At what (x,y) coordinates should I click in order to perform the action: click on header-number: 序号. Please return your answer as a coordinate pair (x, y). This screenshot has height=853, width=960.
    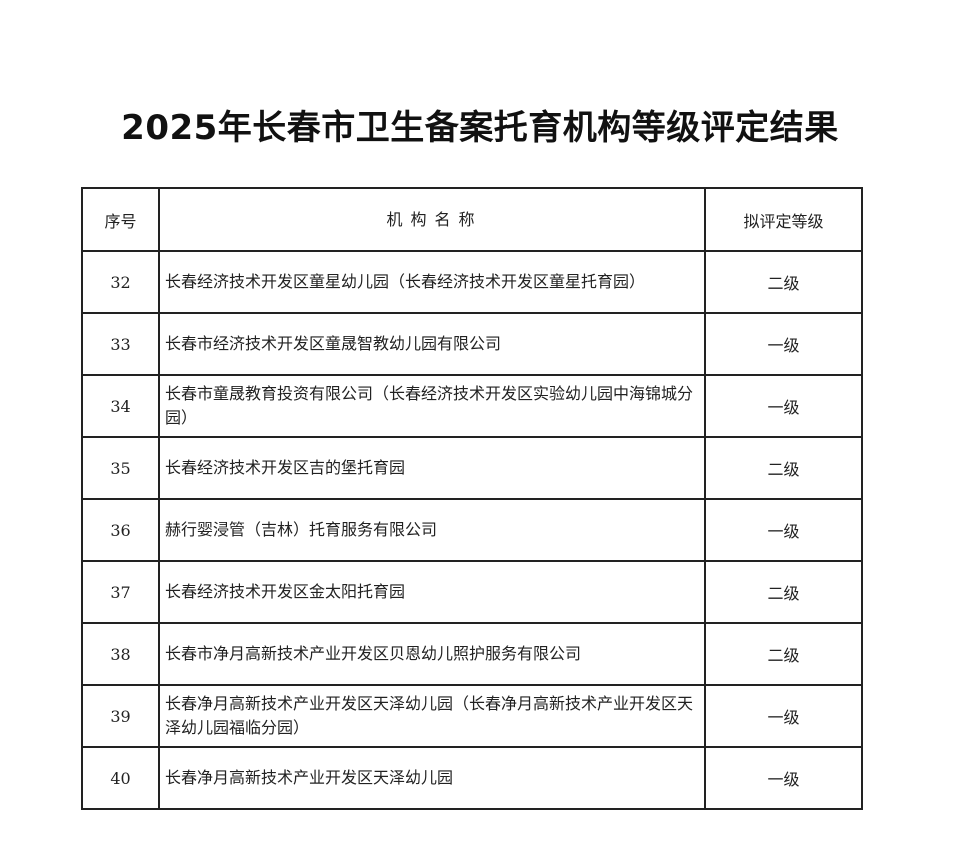
    Looking at the image, I should click on (120, 219).